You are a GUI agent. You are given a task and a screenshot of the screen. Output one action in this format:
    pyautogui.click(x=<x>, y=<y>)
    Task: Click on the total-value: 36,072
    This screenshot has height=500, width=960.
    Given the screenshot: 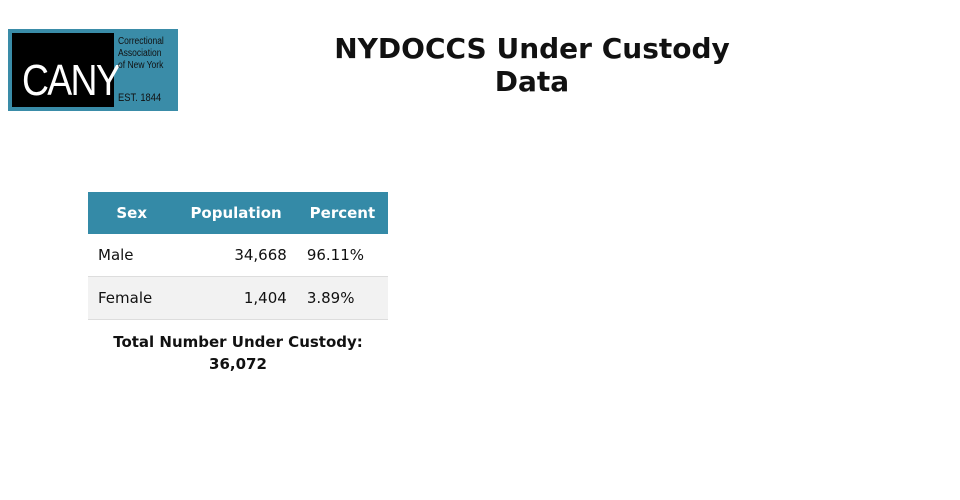 What is the action you would take?
    pyautogui.click(x=238, y=364)
    